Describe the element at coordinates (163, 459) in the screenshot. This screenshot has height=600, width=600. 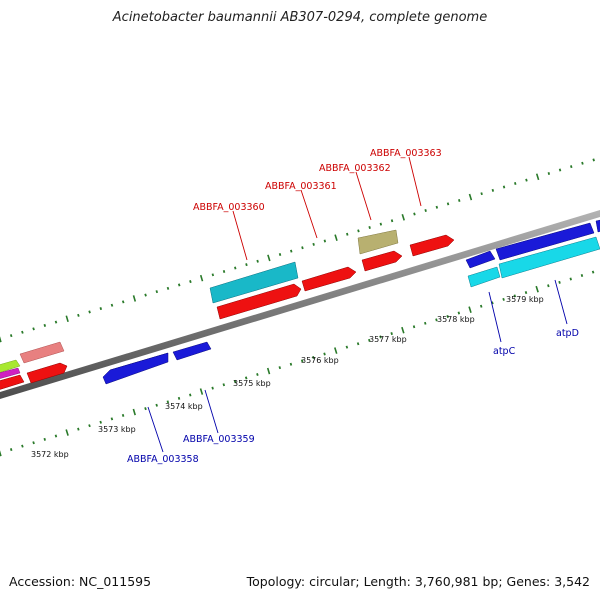
I see `gene-label-abbfa-003358: ABBFA_003358` at that location.